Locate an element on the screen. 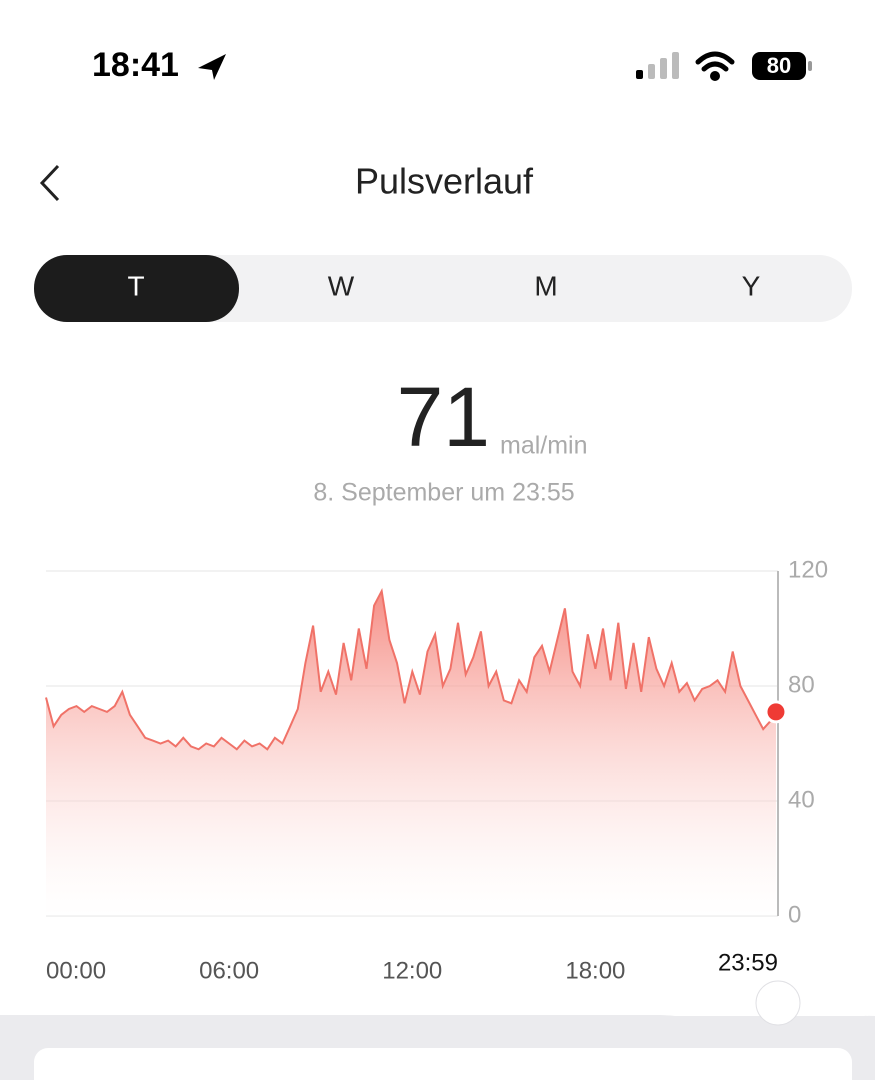 Image resolution: width=875 pixels, height=1080 pixels. signal-icon is located at coordinates (657, 65).